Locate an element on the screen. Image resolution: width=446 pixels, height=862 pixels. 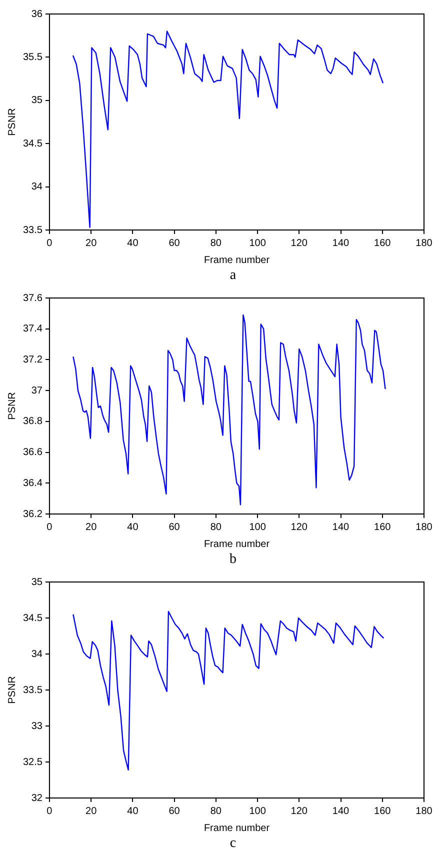
y-tick-label: 37 is located at coordinates (37, 390).